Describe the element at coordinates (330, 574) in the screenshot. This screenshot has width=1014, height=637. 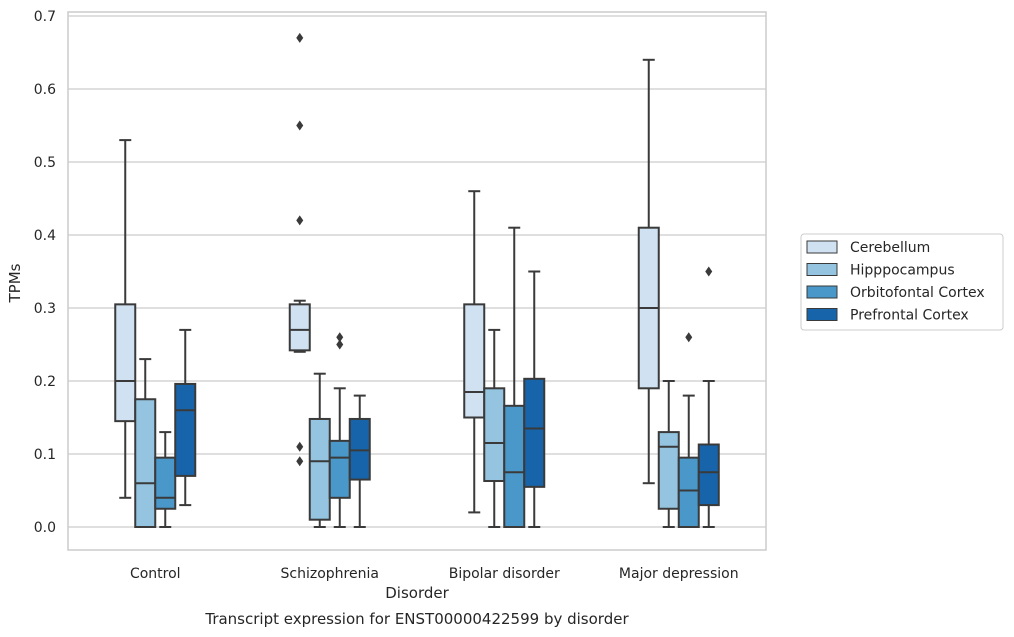
I see `x-tick-label: Schizophrenia` at that location.